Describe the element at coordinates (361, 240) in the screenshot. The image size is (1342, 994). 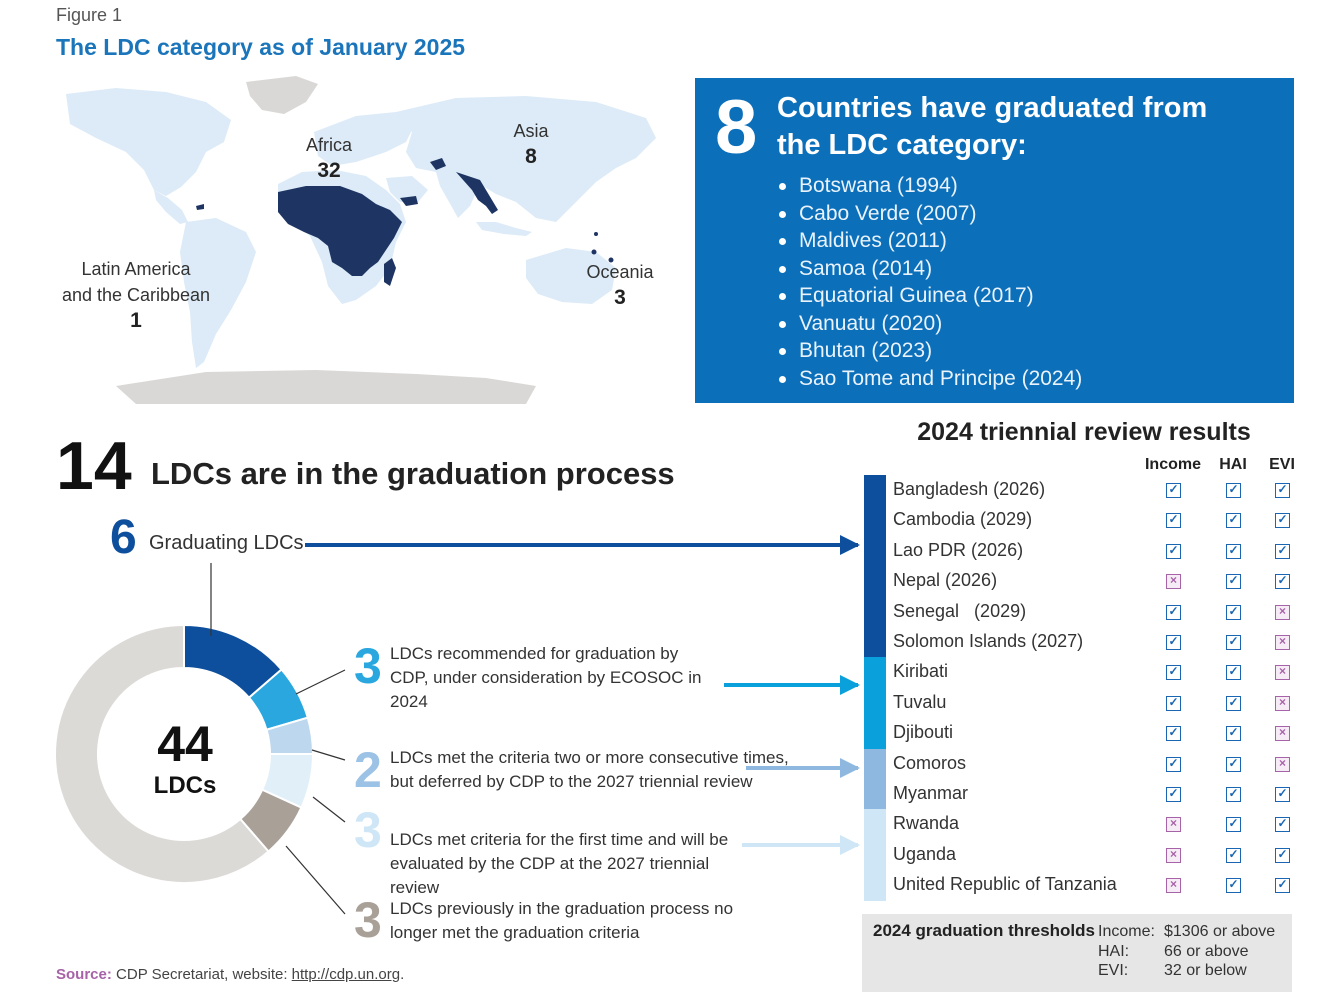
I see `world-map` at that location.